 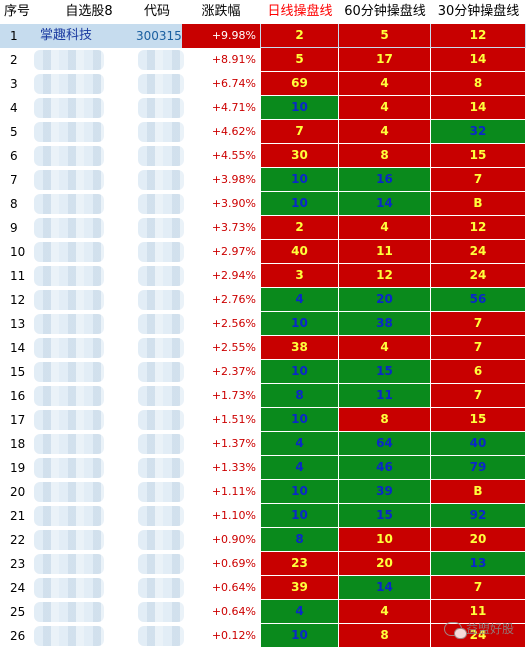 I want to click on header-code: 代码, so click(x=156, y=11).